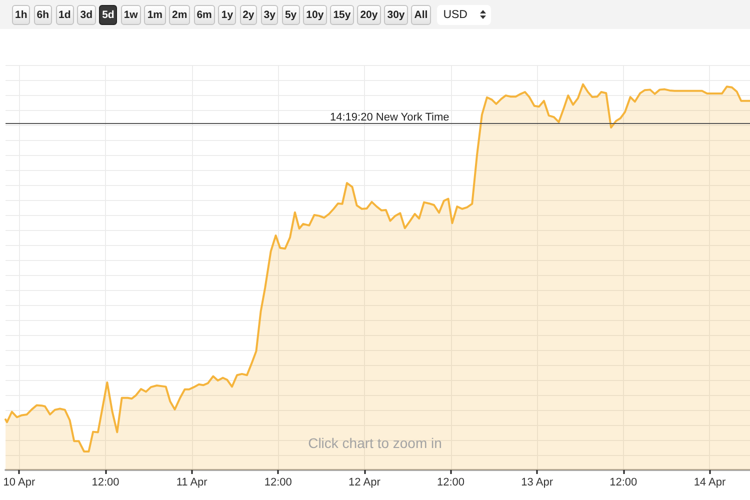 The width and height of the screenshot is (750, 500). I want to click on annotation: 14:19:20 New York Time, so click(390, 117).